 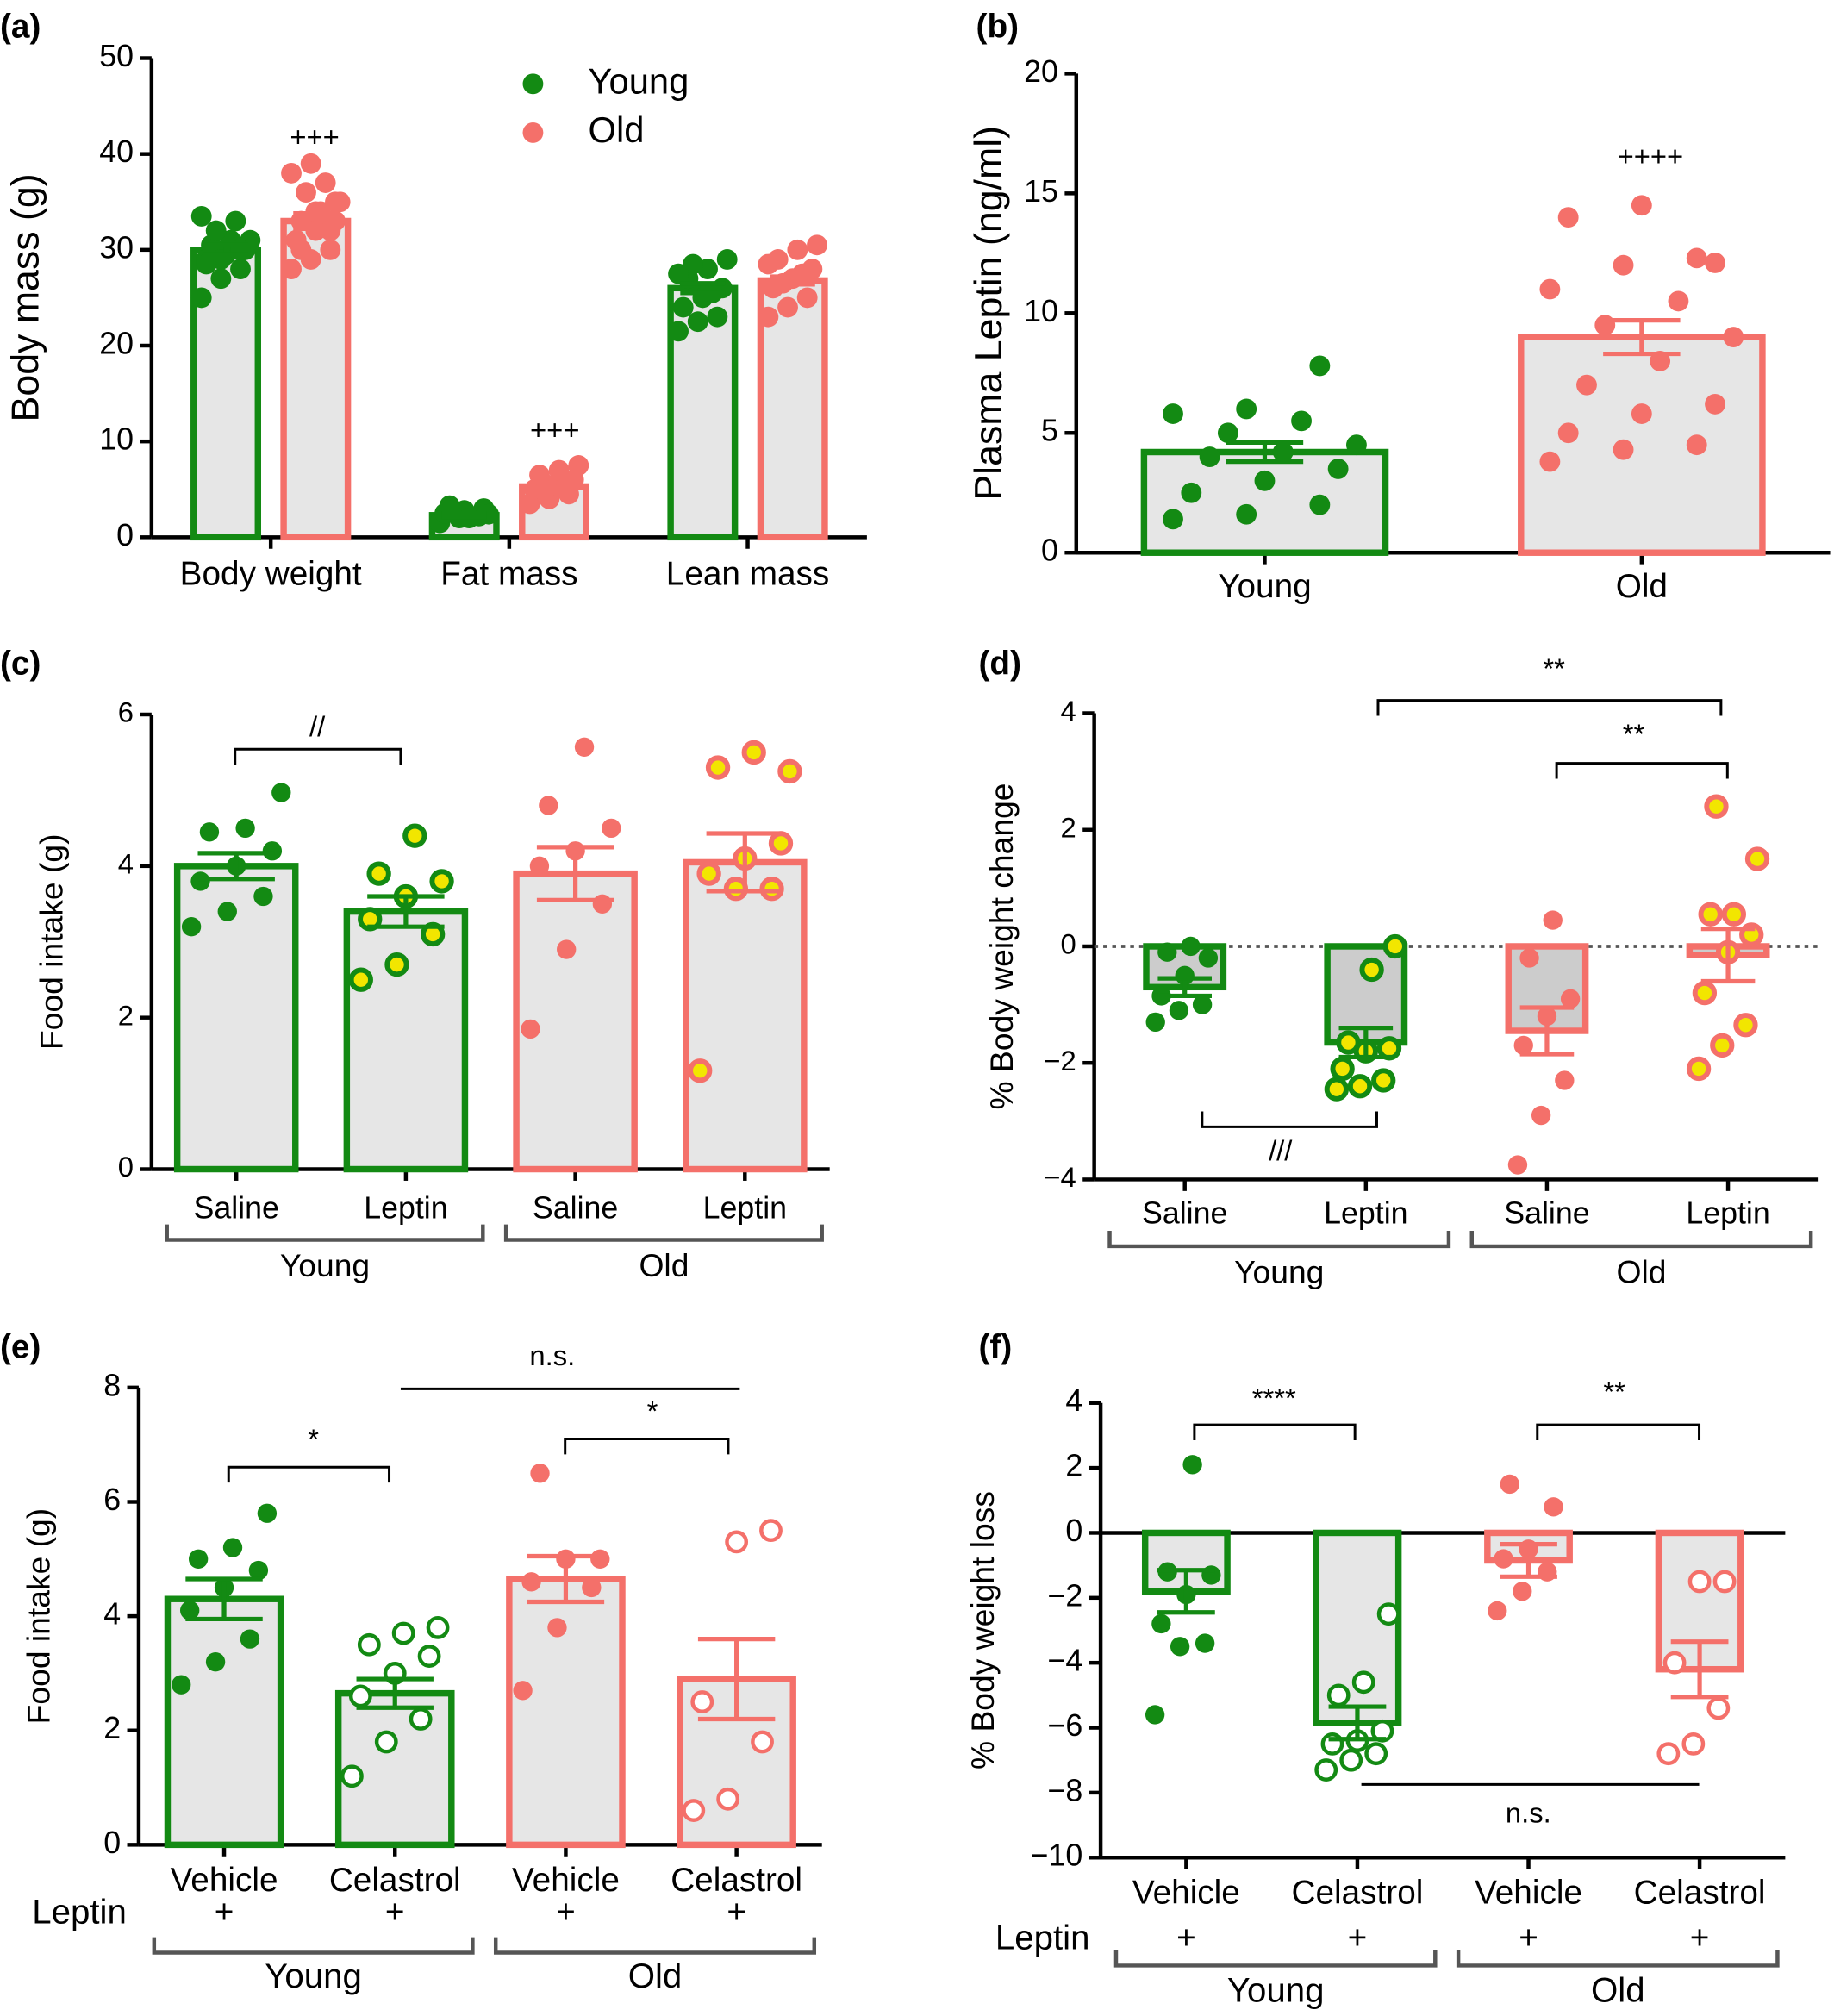 I want to click on y-tick-label: −10, so click(x=1057, y=1855).